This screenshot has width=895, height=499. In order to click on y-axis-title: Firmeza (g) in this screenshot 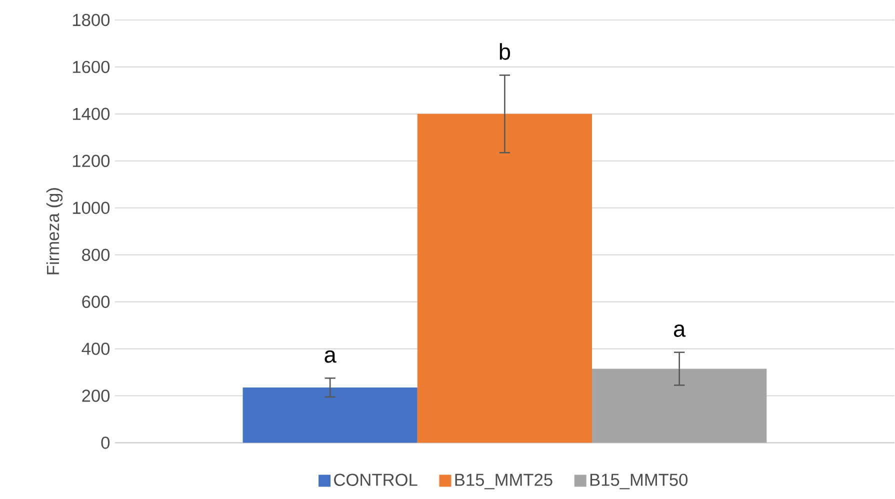, I will do `click(54, 231)`.